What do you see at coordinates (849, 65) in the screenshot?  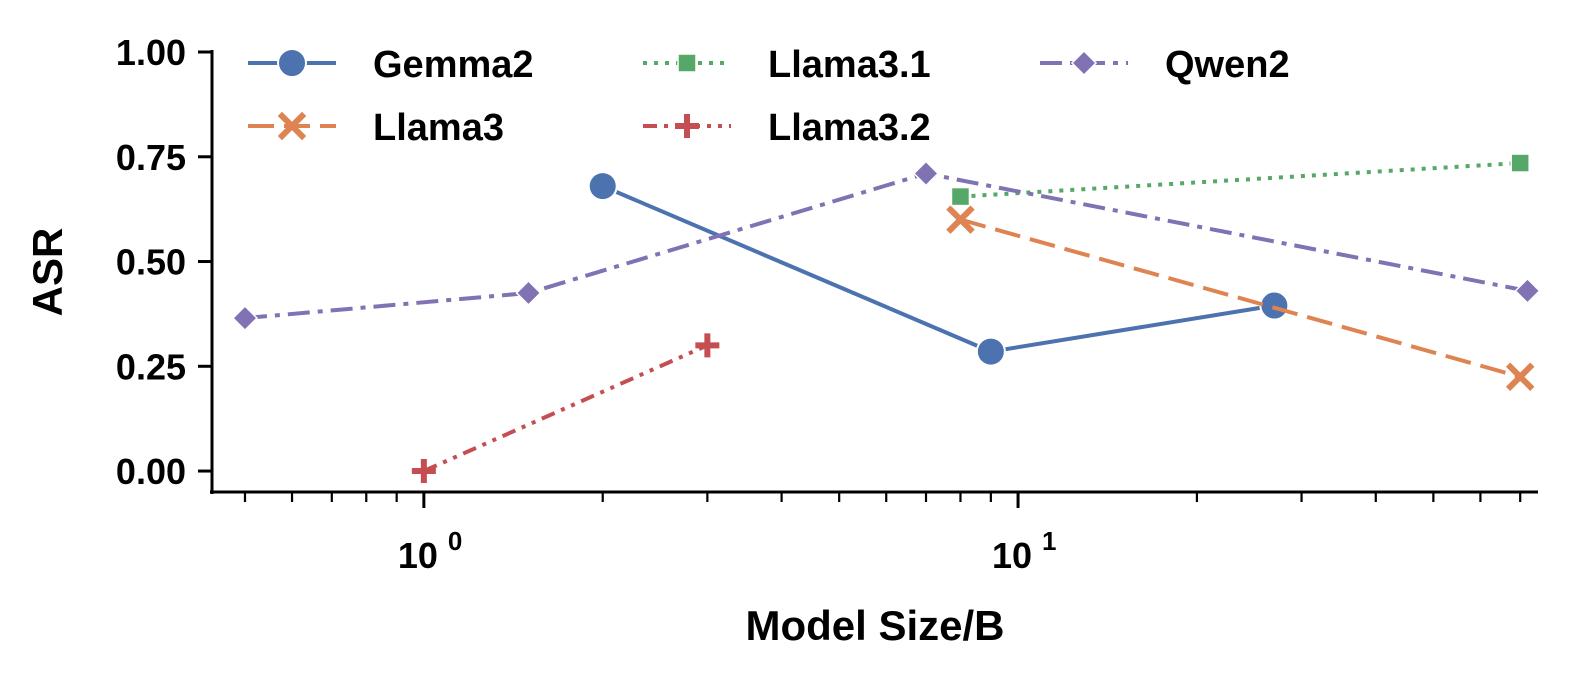 I see `legend-label-llama3-1: Llama3.1` at bounding box center [849, 65].